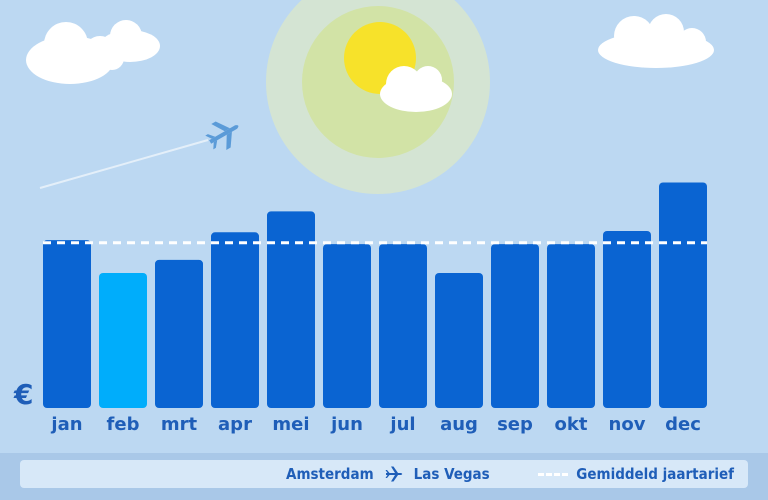  I want to click on bar-okt, so click(571, 326).